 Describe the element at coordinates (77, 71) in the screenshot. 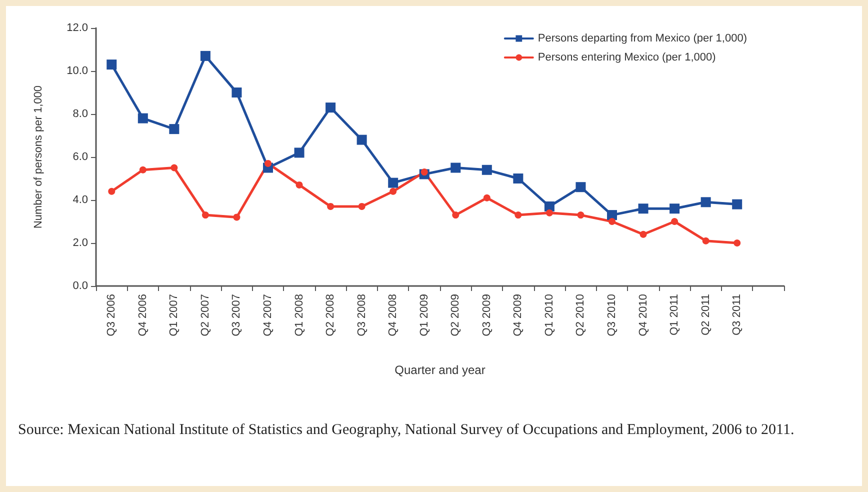

I see `y-tick-label: 10.0` at that location.